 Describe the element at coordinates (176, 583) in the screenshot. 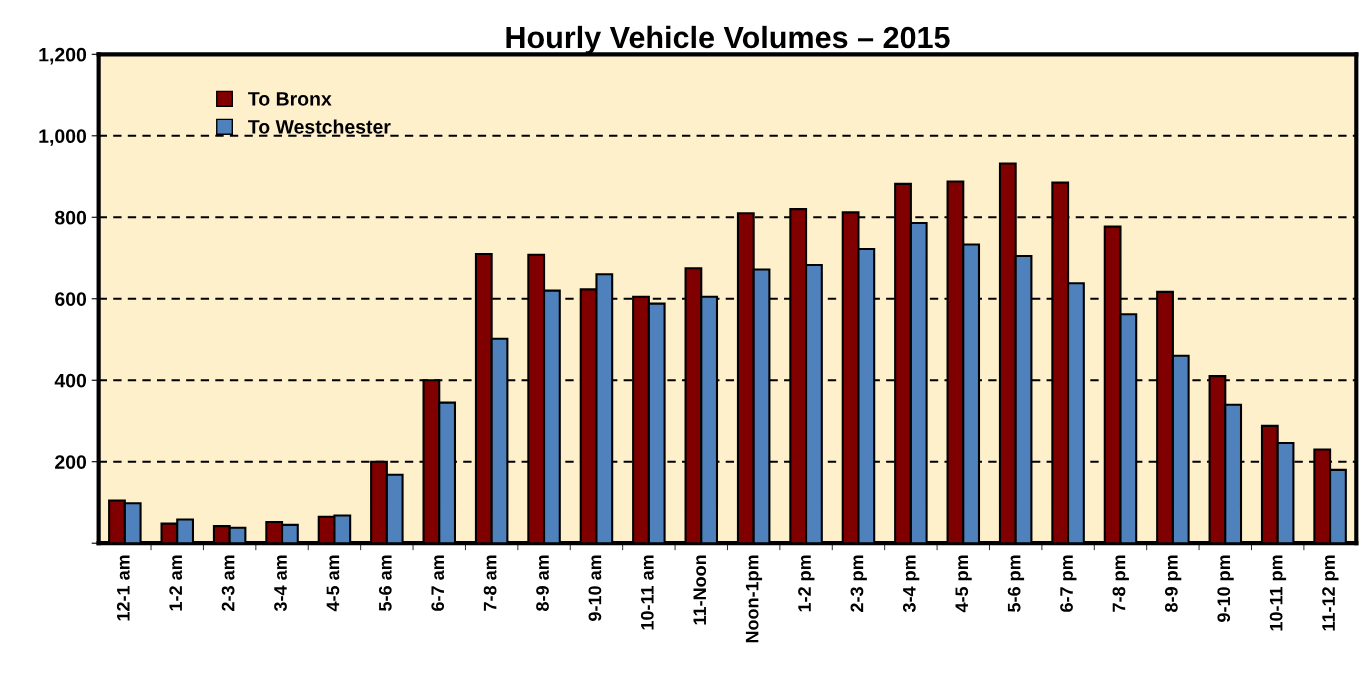

I see `x-tick-label: 1-2 am` at that location.